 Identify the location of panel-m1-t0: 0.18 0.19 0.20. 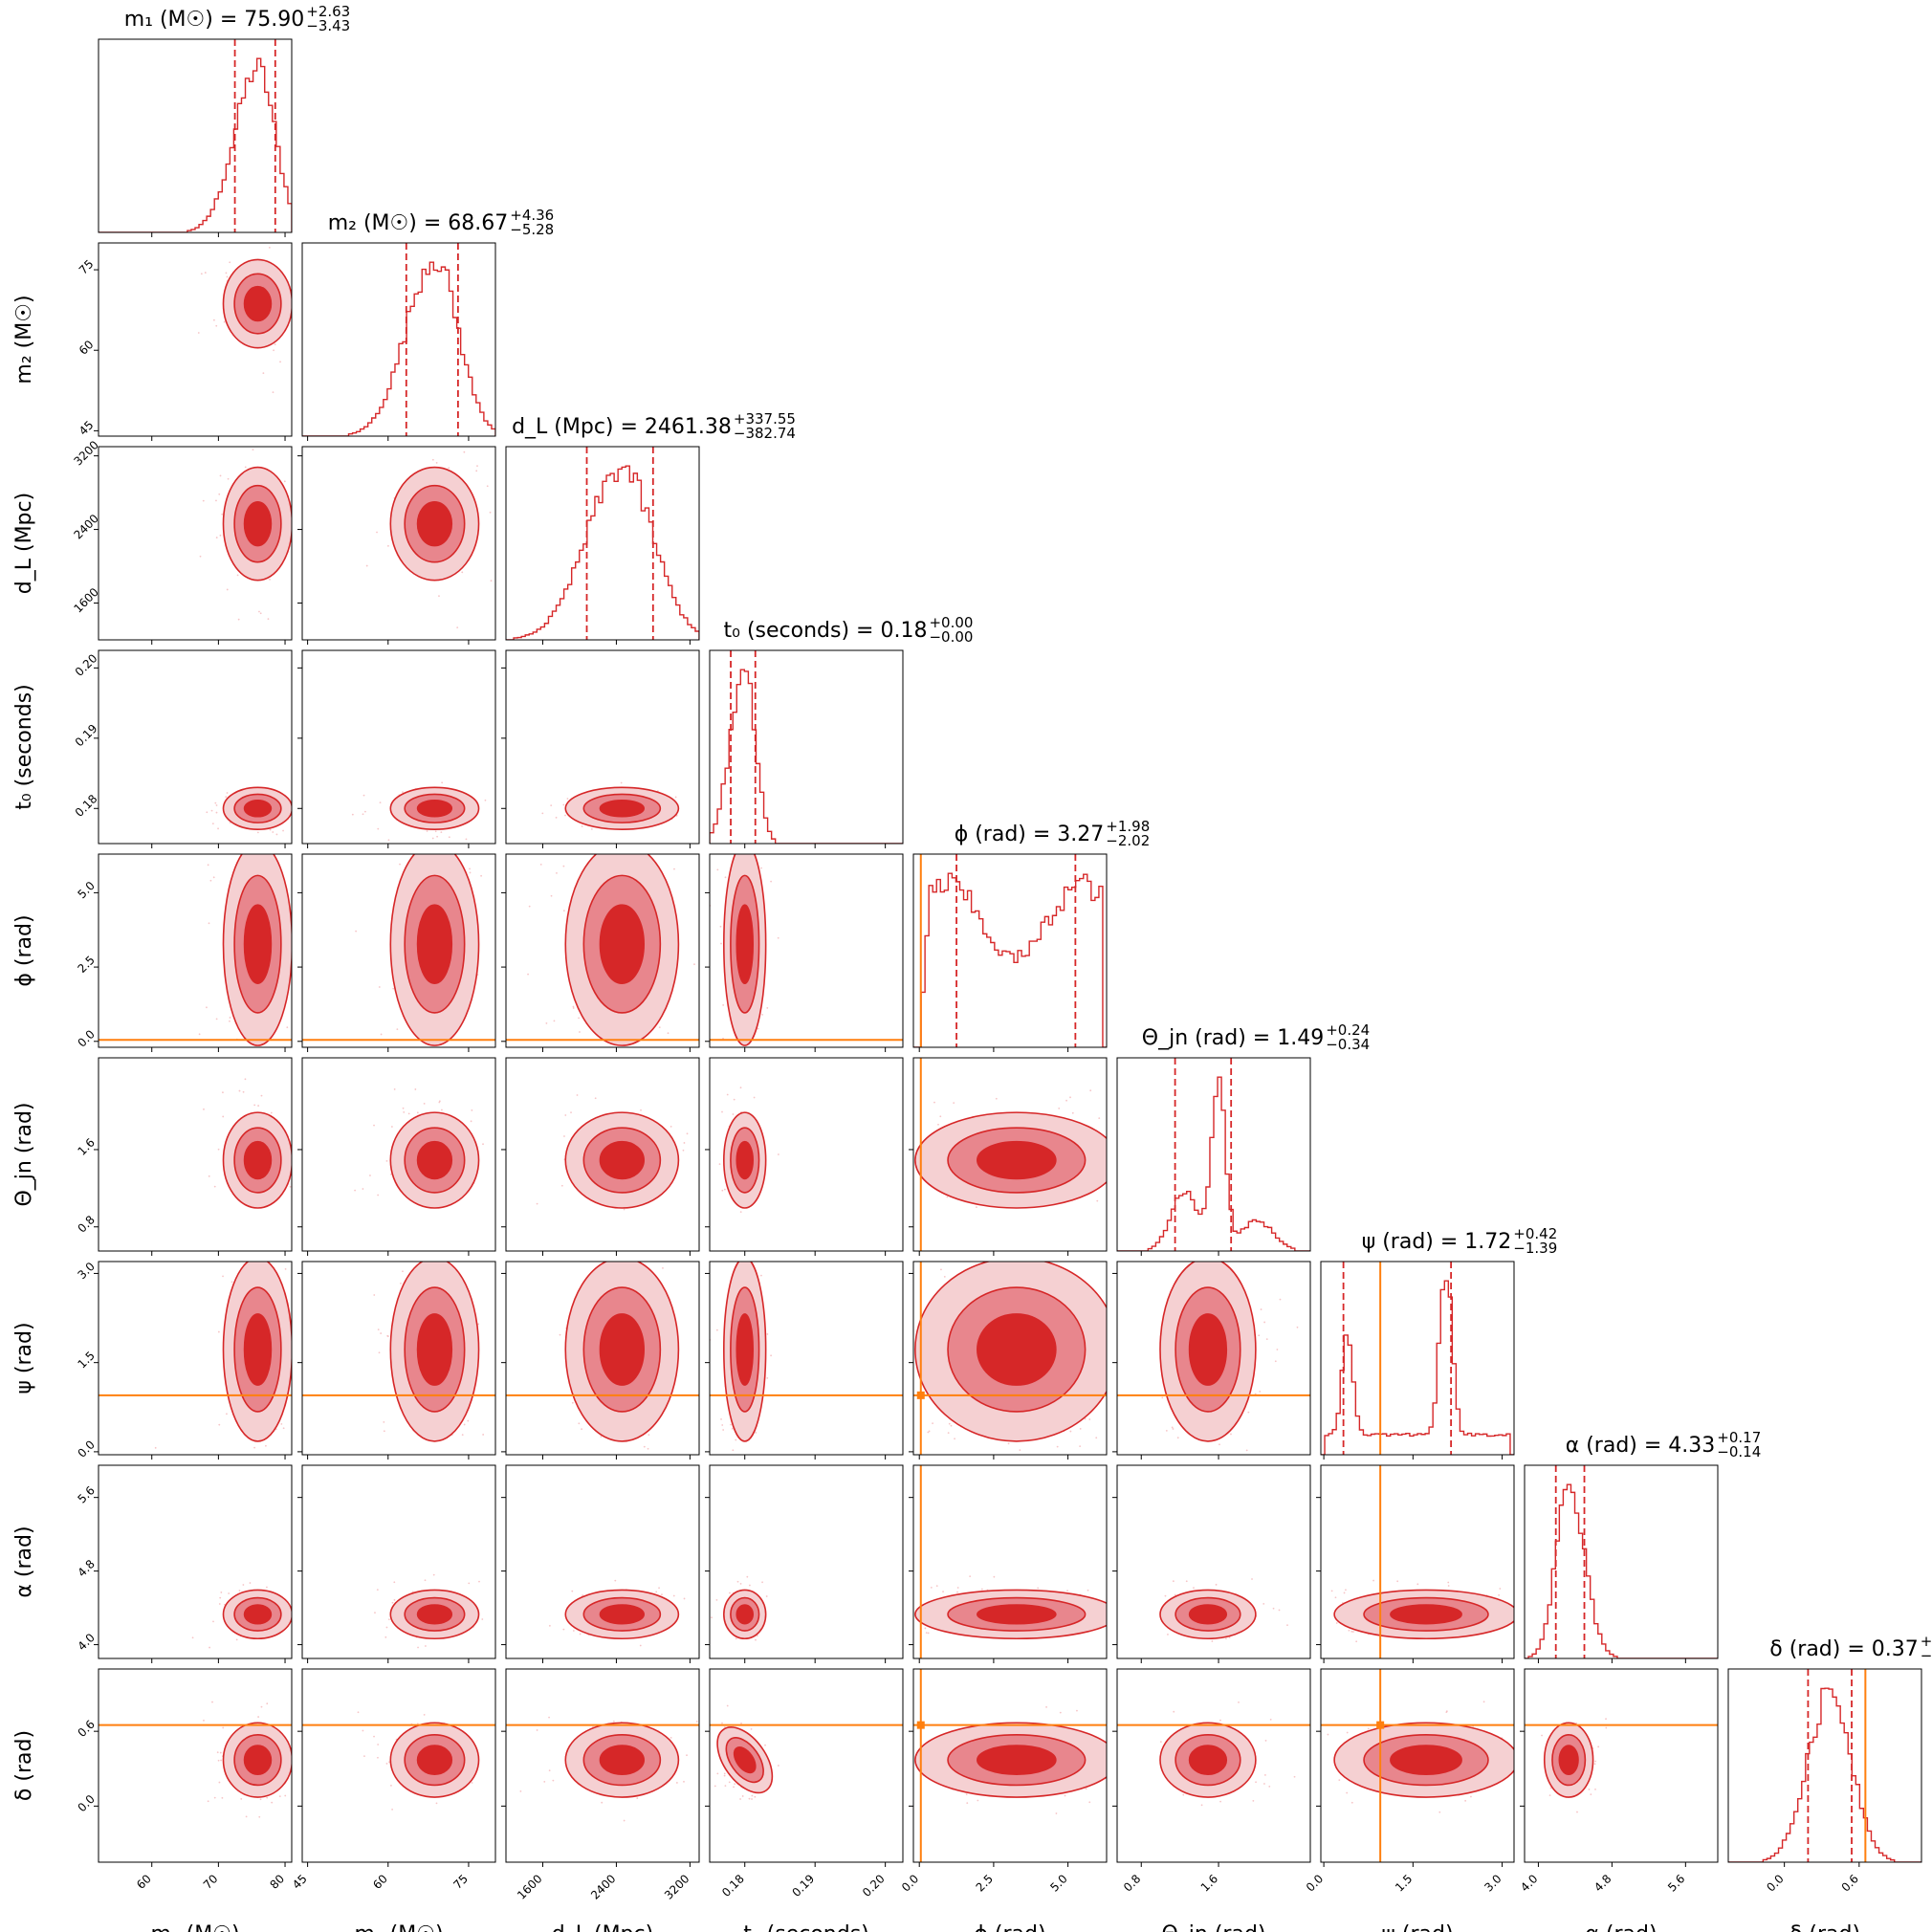
(183, 748).